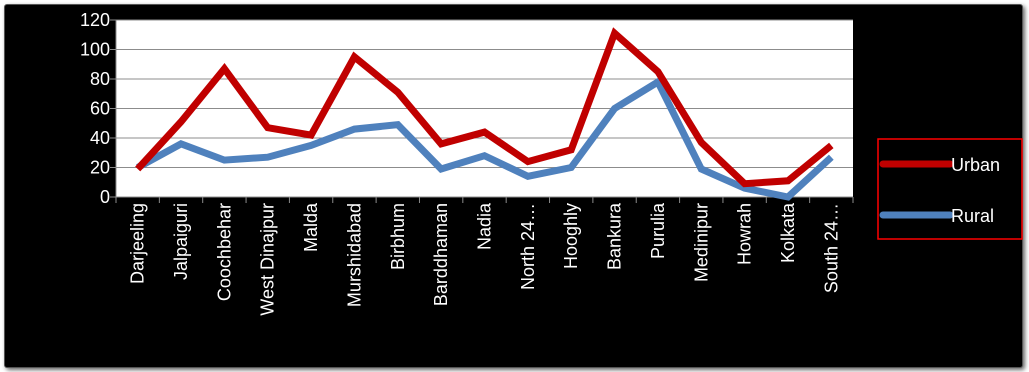 Image resolution: width=1029 pixels, height=372 pixels. Describe the element at coordinates (788, 232) in the screenshot. I see `x-tick-label: Kolkata` at that location.